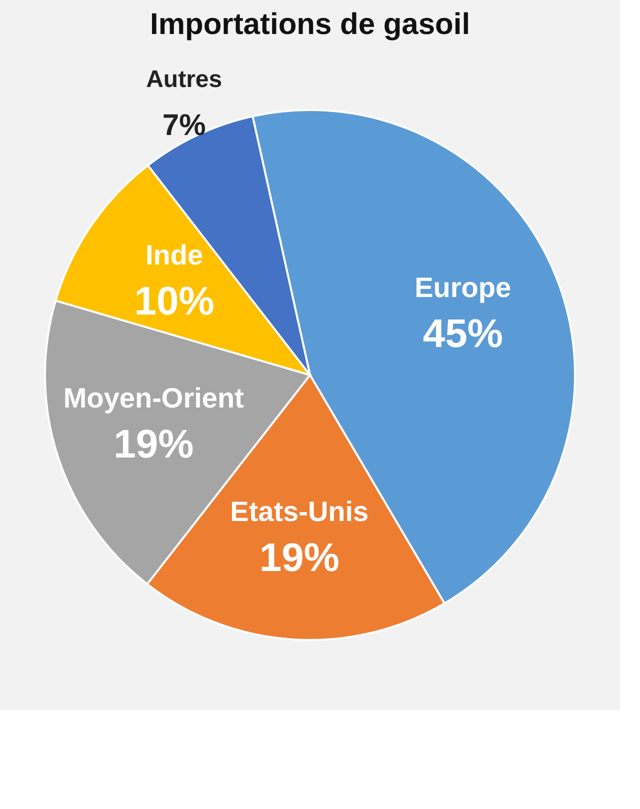  I want to click on data-label: 45%, so click(462, 334).